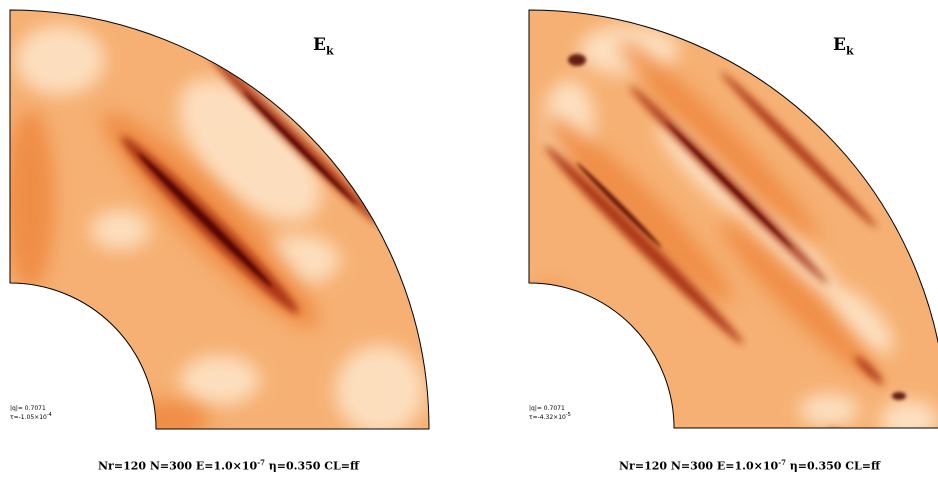  Describe the element at coordinates (843, 46) in the screenshot. I see `right-ek-label: Ek` at that location.